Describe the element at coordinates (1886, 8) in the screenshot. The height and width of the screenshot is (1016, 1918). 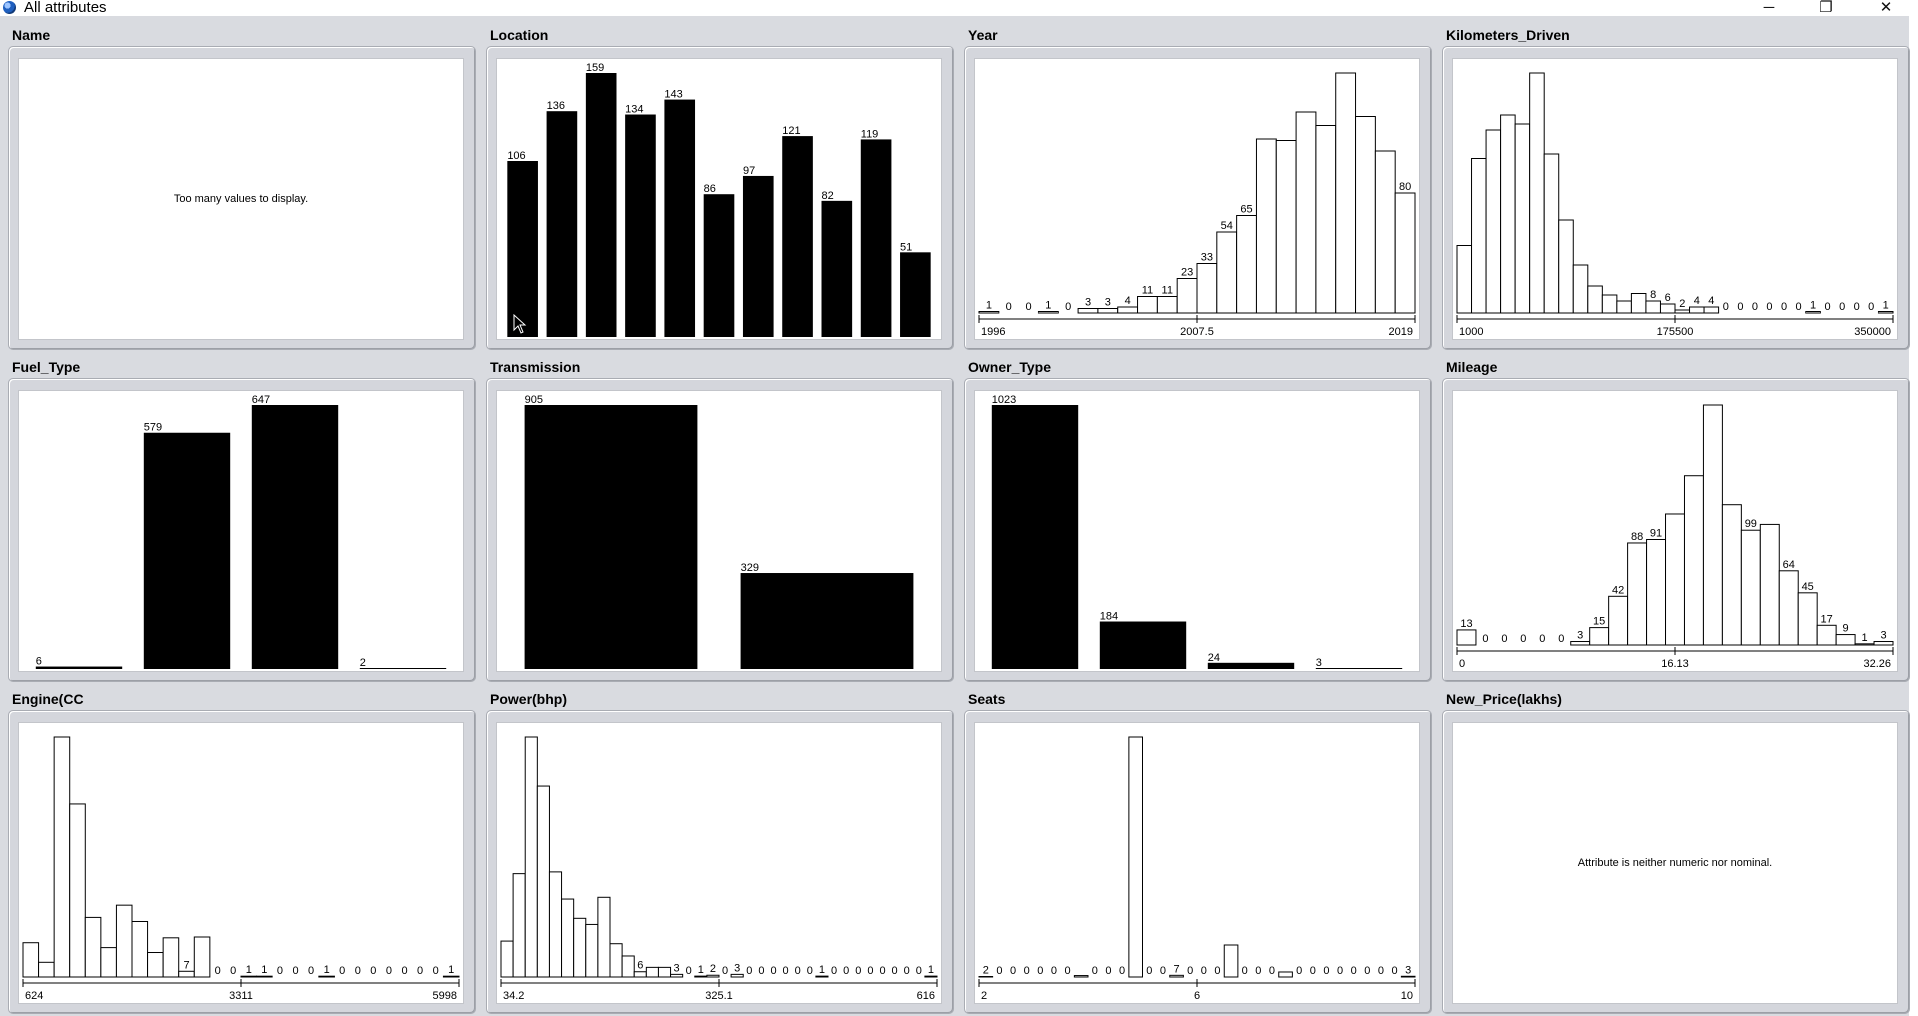
I see `close-button: ✕` at that location.